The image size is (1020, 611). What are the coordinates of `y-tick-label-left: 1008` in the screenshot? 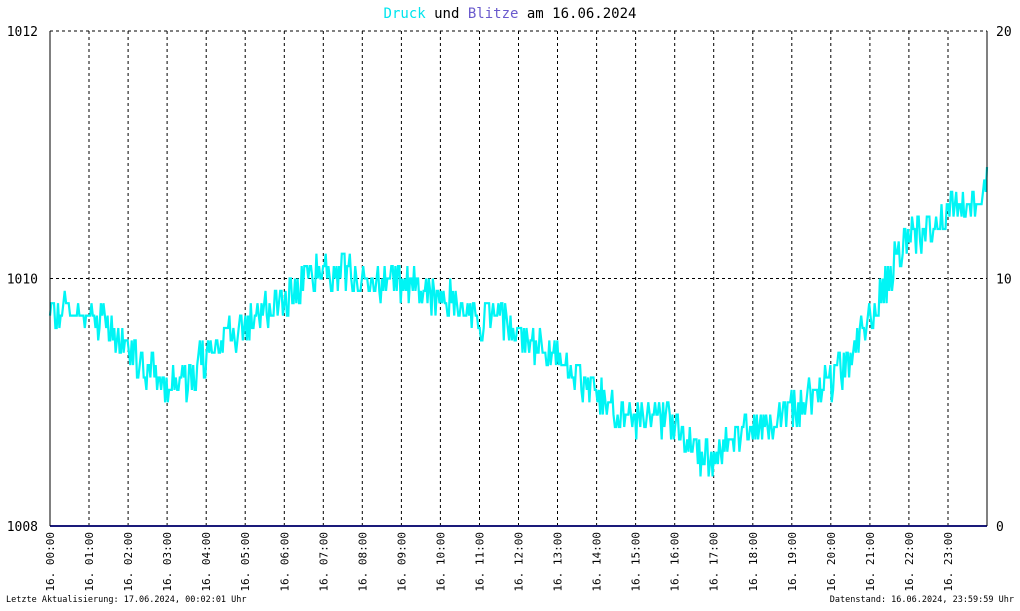 It's located at (22, 527).